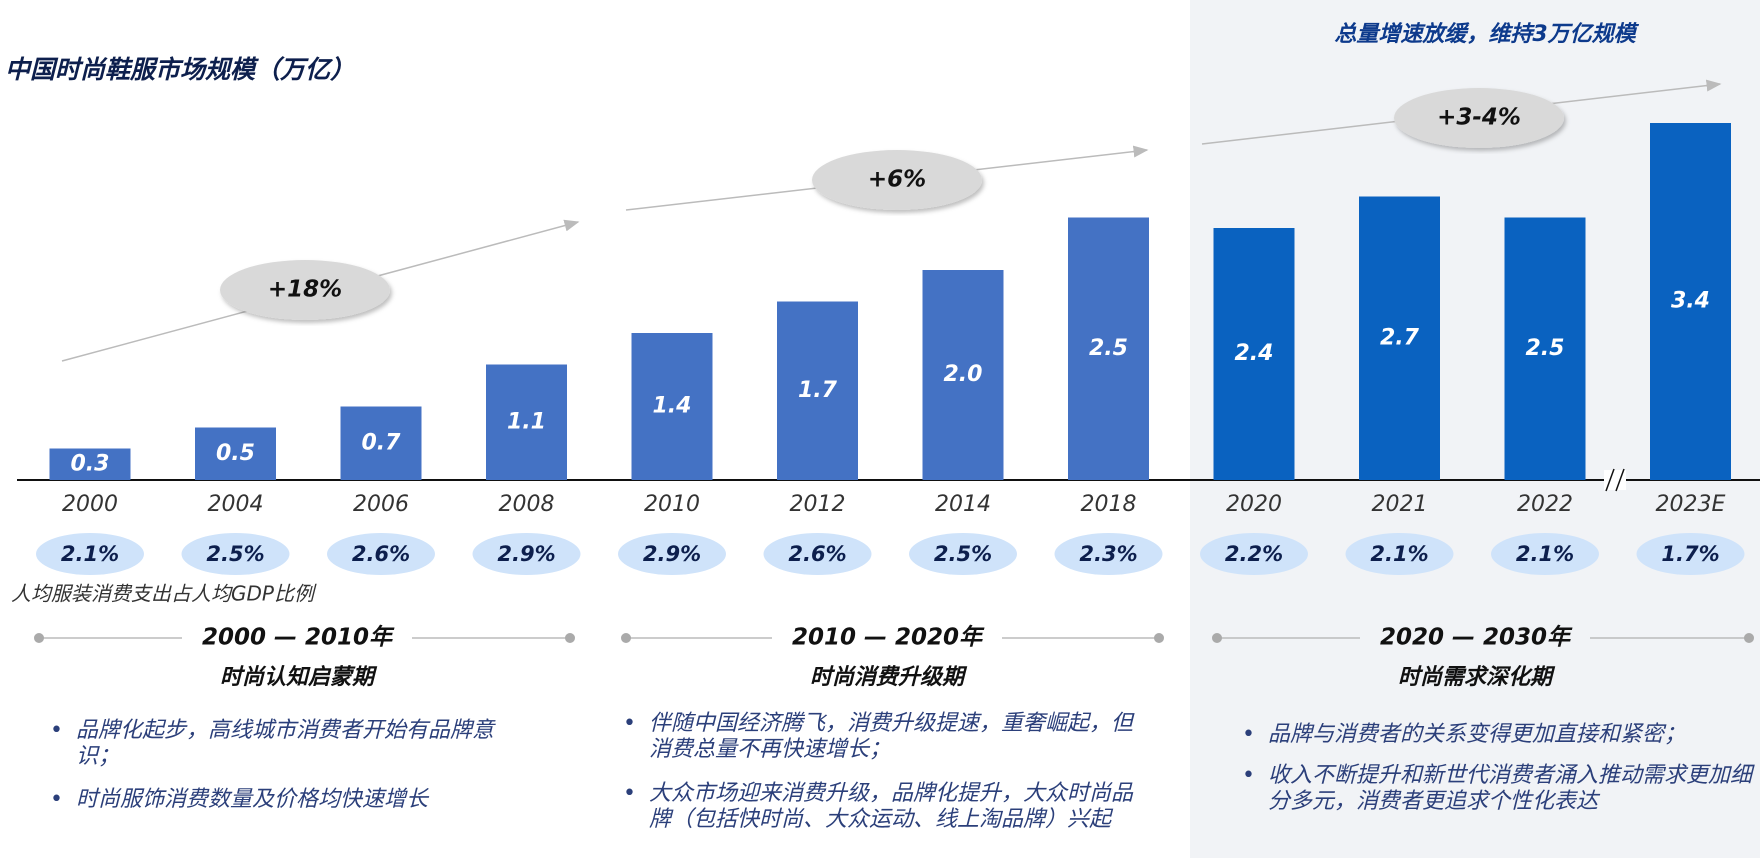 The height and width of the screenshot is (858, 1760). Describe the element at coordinates (381, 504) in the screenshot. I see `x-tick-label: 2006` at that location.